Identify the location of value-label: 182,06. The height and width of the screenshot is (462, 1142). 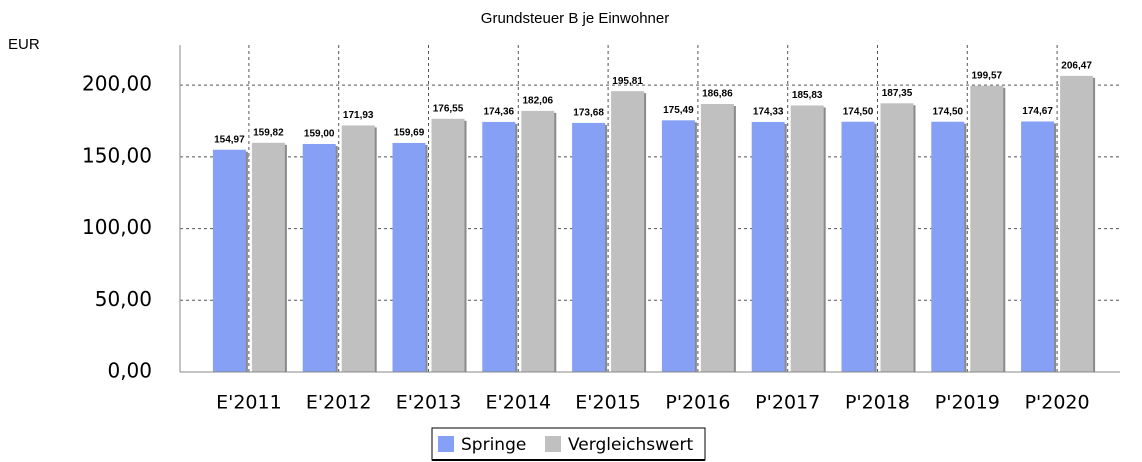
(538, 101).